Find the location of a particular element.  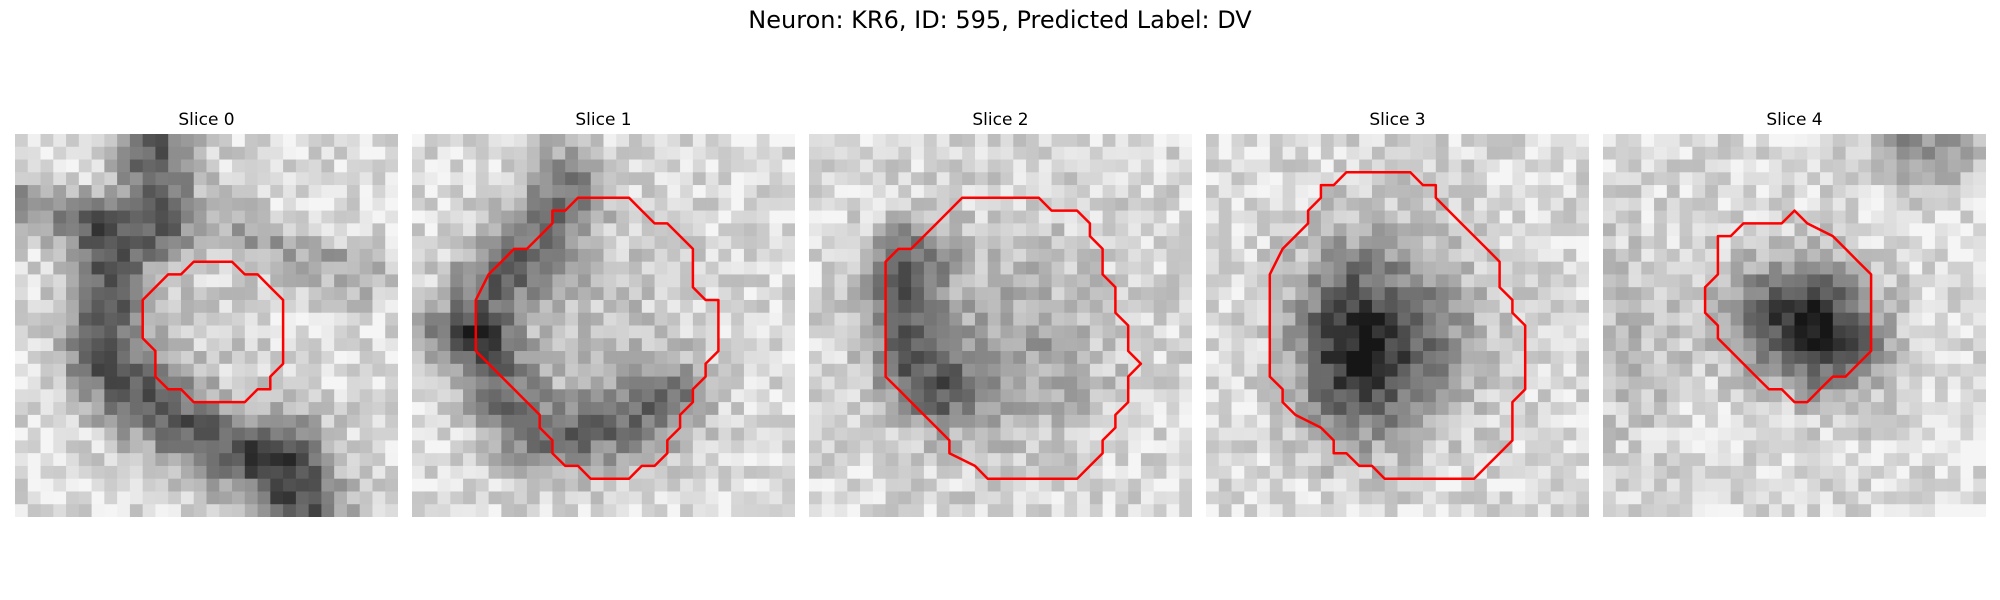

slice-panel-2: Slice 2 is located at coordinates (1000, 312).